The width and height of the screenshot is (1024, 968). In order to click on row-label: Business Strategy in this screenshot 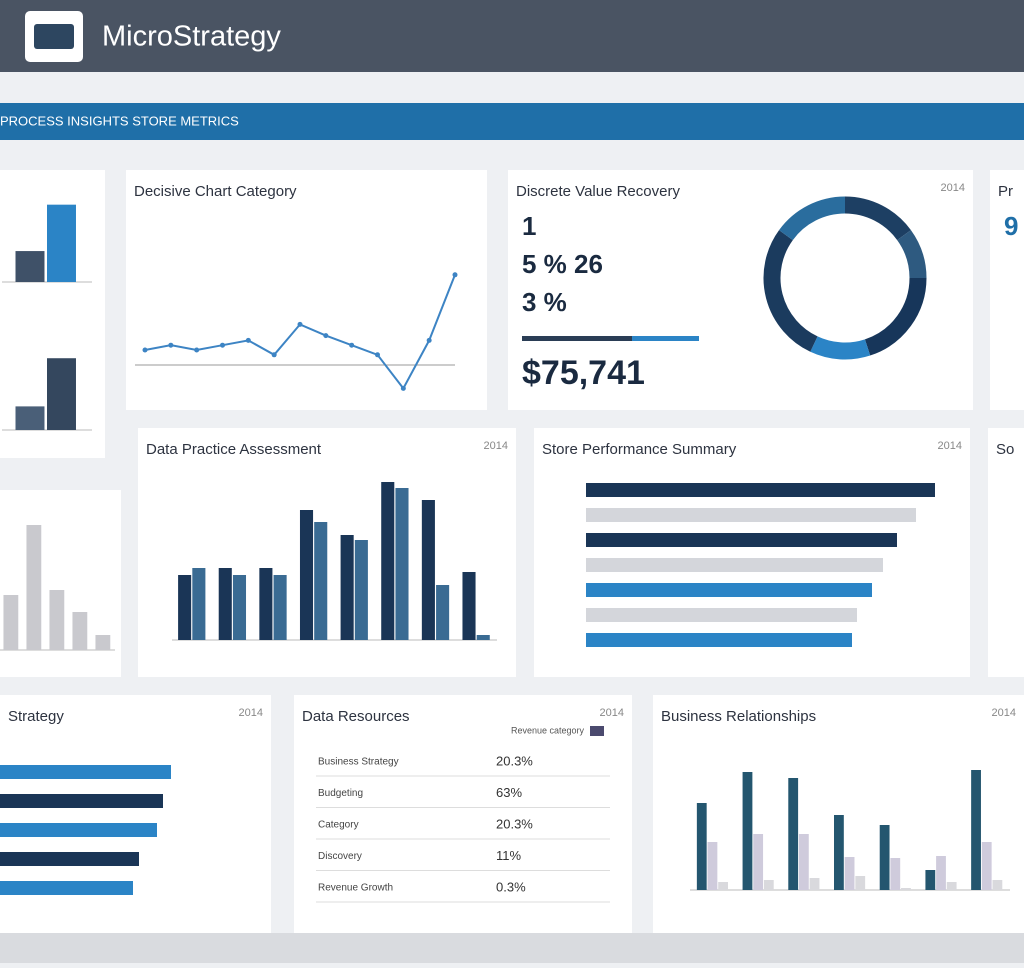, I will do `click(358, 762)`.